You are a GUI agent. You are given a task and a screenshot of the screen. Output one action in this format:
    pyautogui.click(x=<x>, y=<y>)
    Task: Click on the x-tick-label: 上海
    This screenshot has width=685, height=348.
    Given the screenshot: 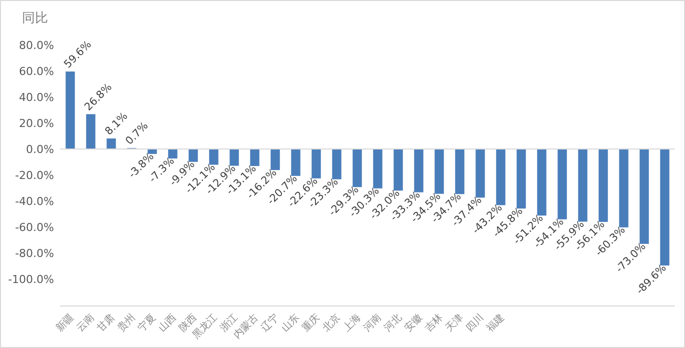 What is the action you would take?
    pyautogui.click(x=352, y=323)
    